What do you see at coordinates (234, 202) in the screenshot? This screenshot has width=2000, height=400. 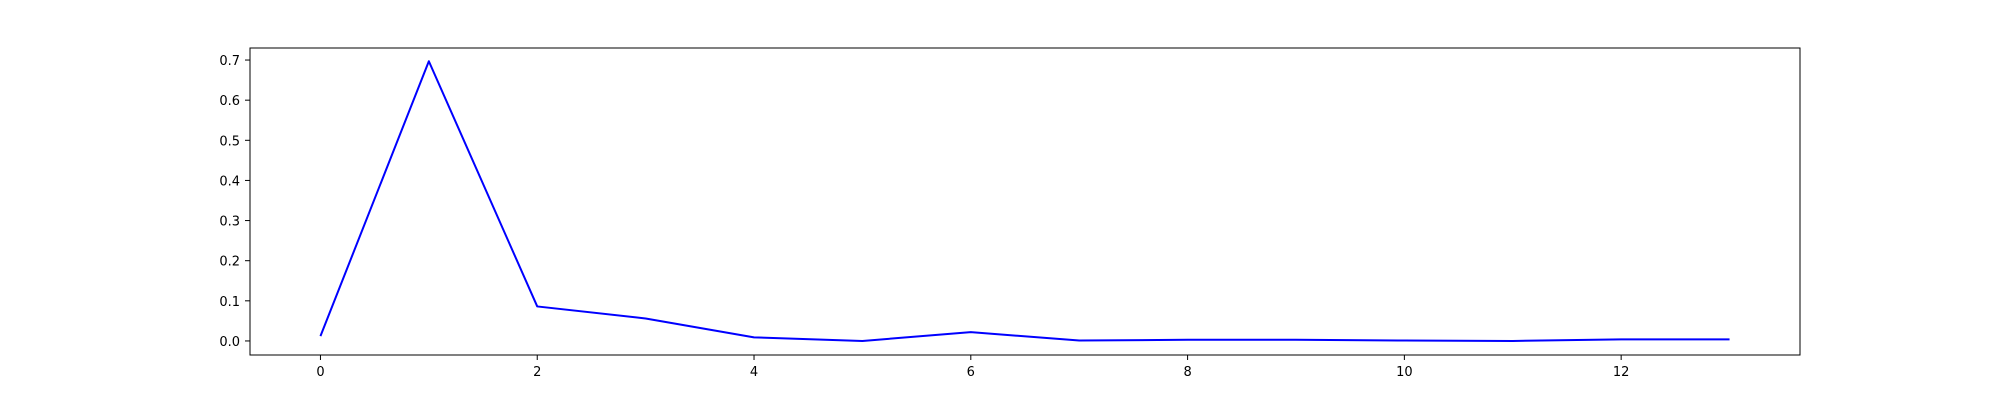 I see `y-axis: 0.0 0.1 0.2 0.3 0.4 0.5 0.6 0.7` at bounding box center [234, 202].